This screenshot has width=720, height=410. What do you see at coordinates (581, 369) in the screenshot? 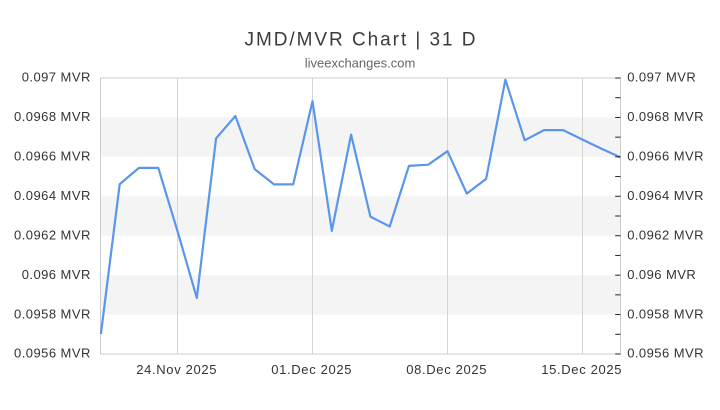
I see `svg-text: 15.Dec 2025` at bounding box center [581, 369].